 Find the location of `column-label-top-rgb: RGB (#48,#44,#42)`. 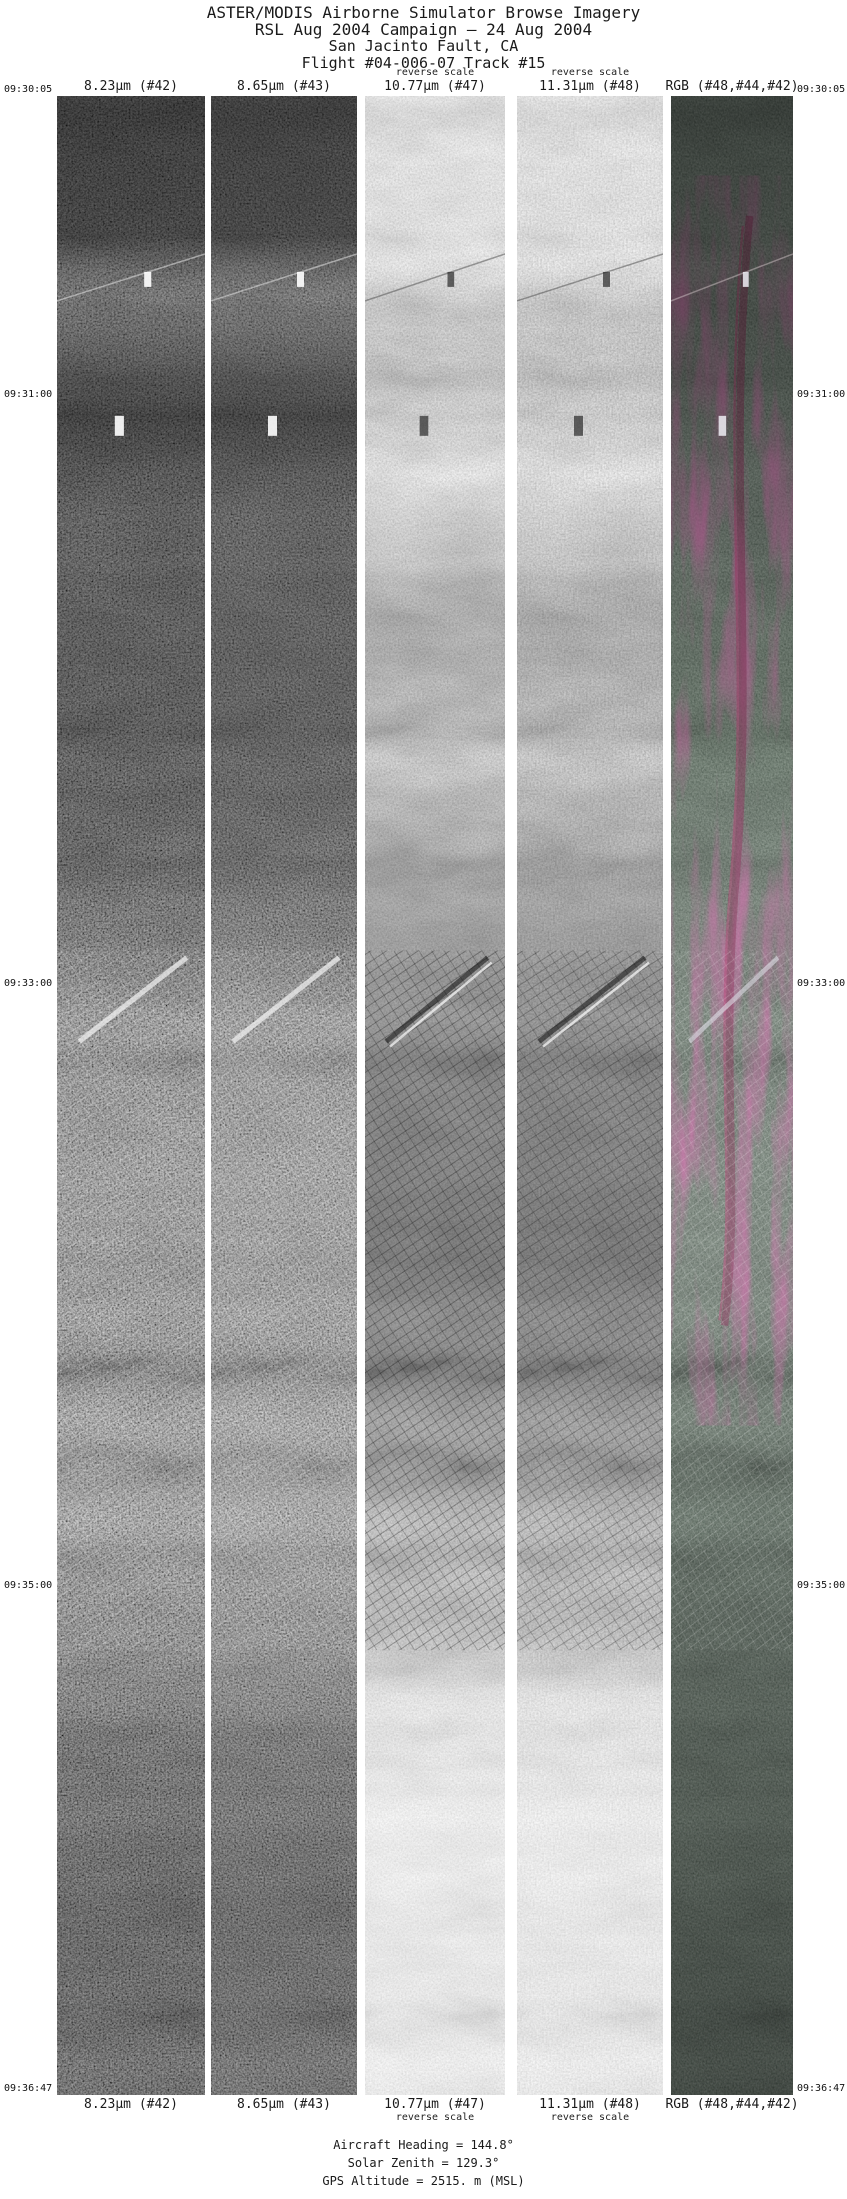

column-label-top-rgb: RGB (#48,#44,#42) is located at coordinates (732, 86).